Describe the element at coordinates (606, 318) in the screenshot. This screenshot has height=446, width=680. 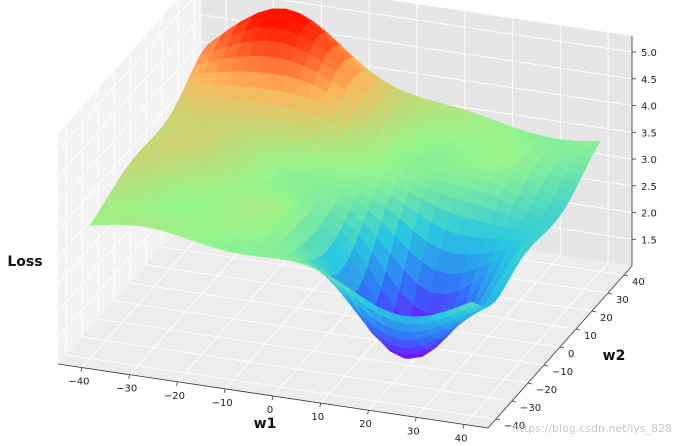
I see `w2-tick-label: 20` at that location.